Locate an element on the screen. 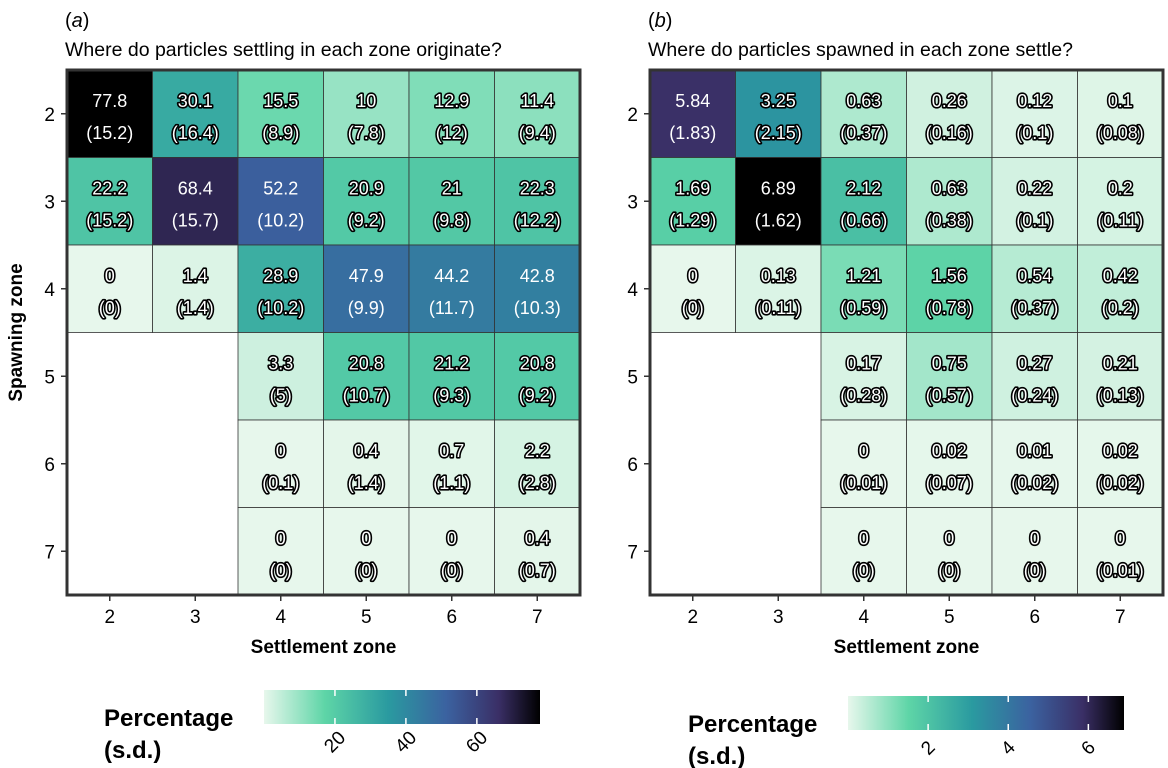 This screenshot has height=768, width=1168. cell-sd-label: (1.29) is located at coordinates (692, 220).